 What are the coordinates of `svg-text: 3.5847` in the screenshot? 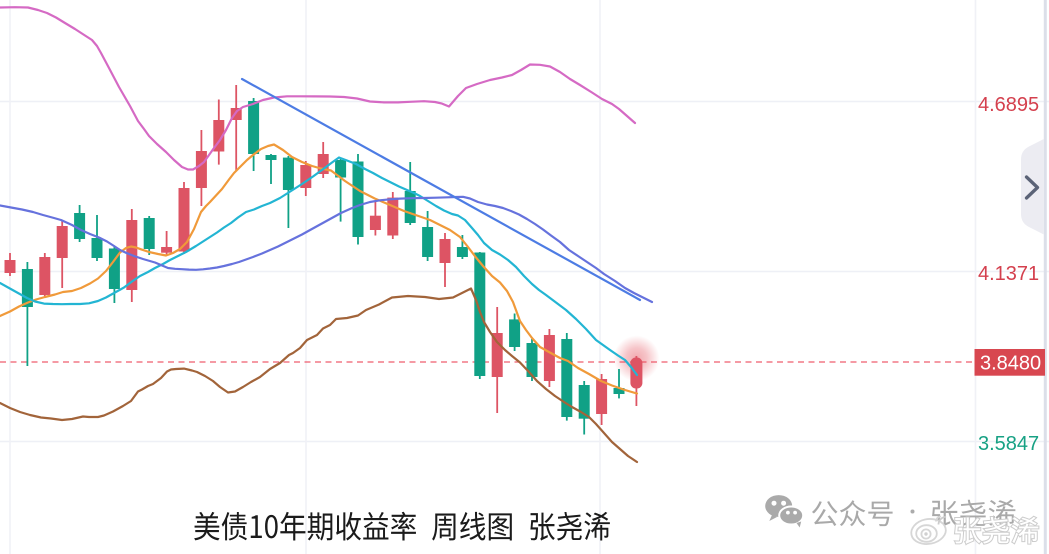 It's located at (1008, 444).